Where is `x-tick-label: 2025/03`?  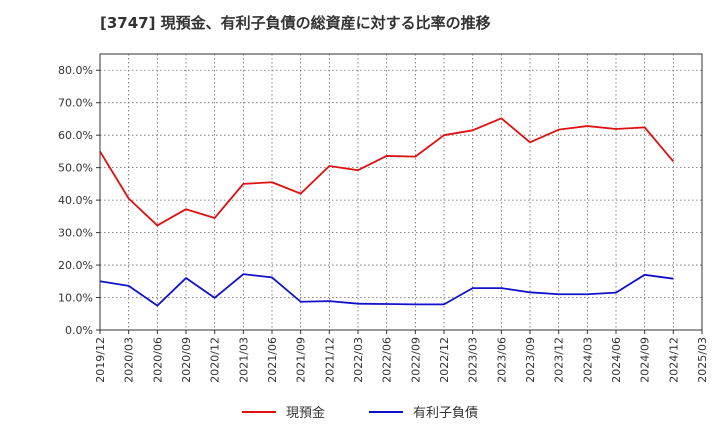
x-tick-label: 2025/03 is located at coordinates (702, 360).